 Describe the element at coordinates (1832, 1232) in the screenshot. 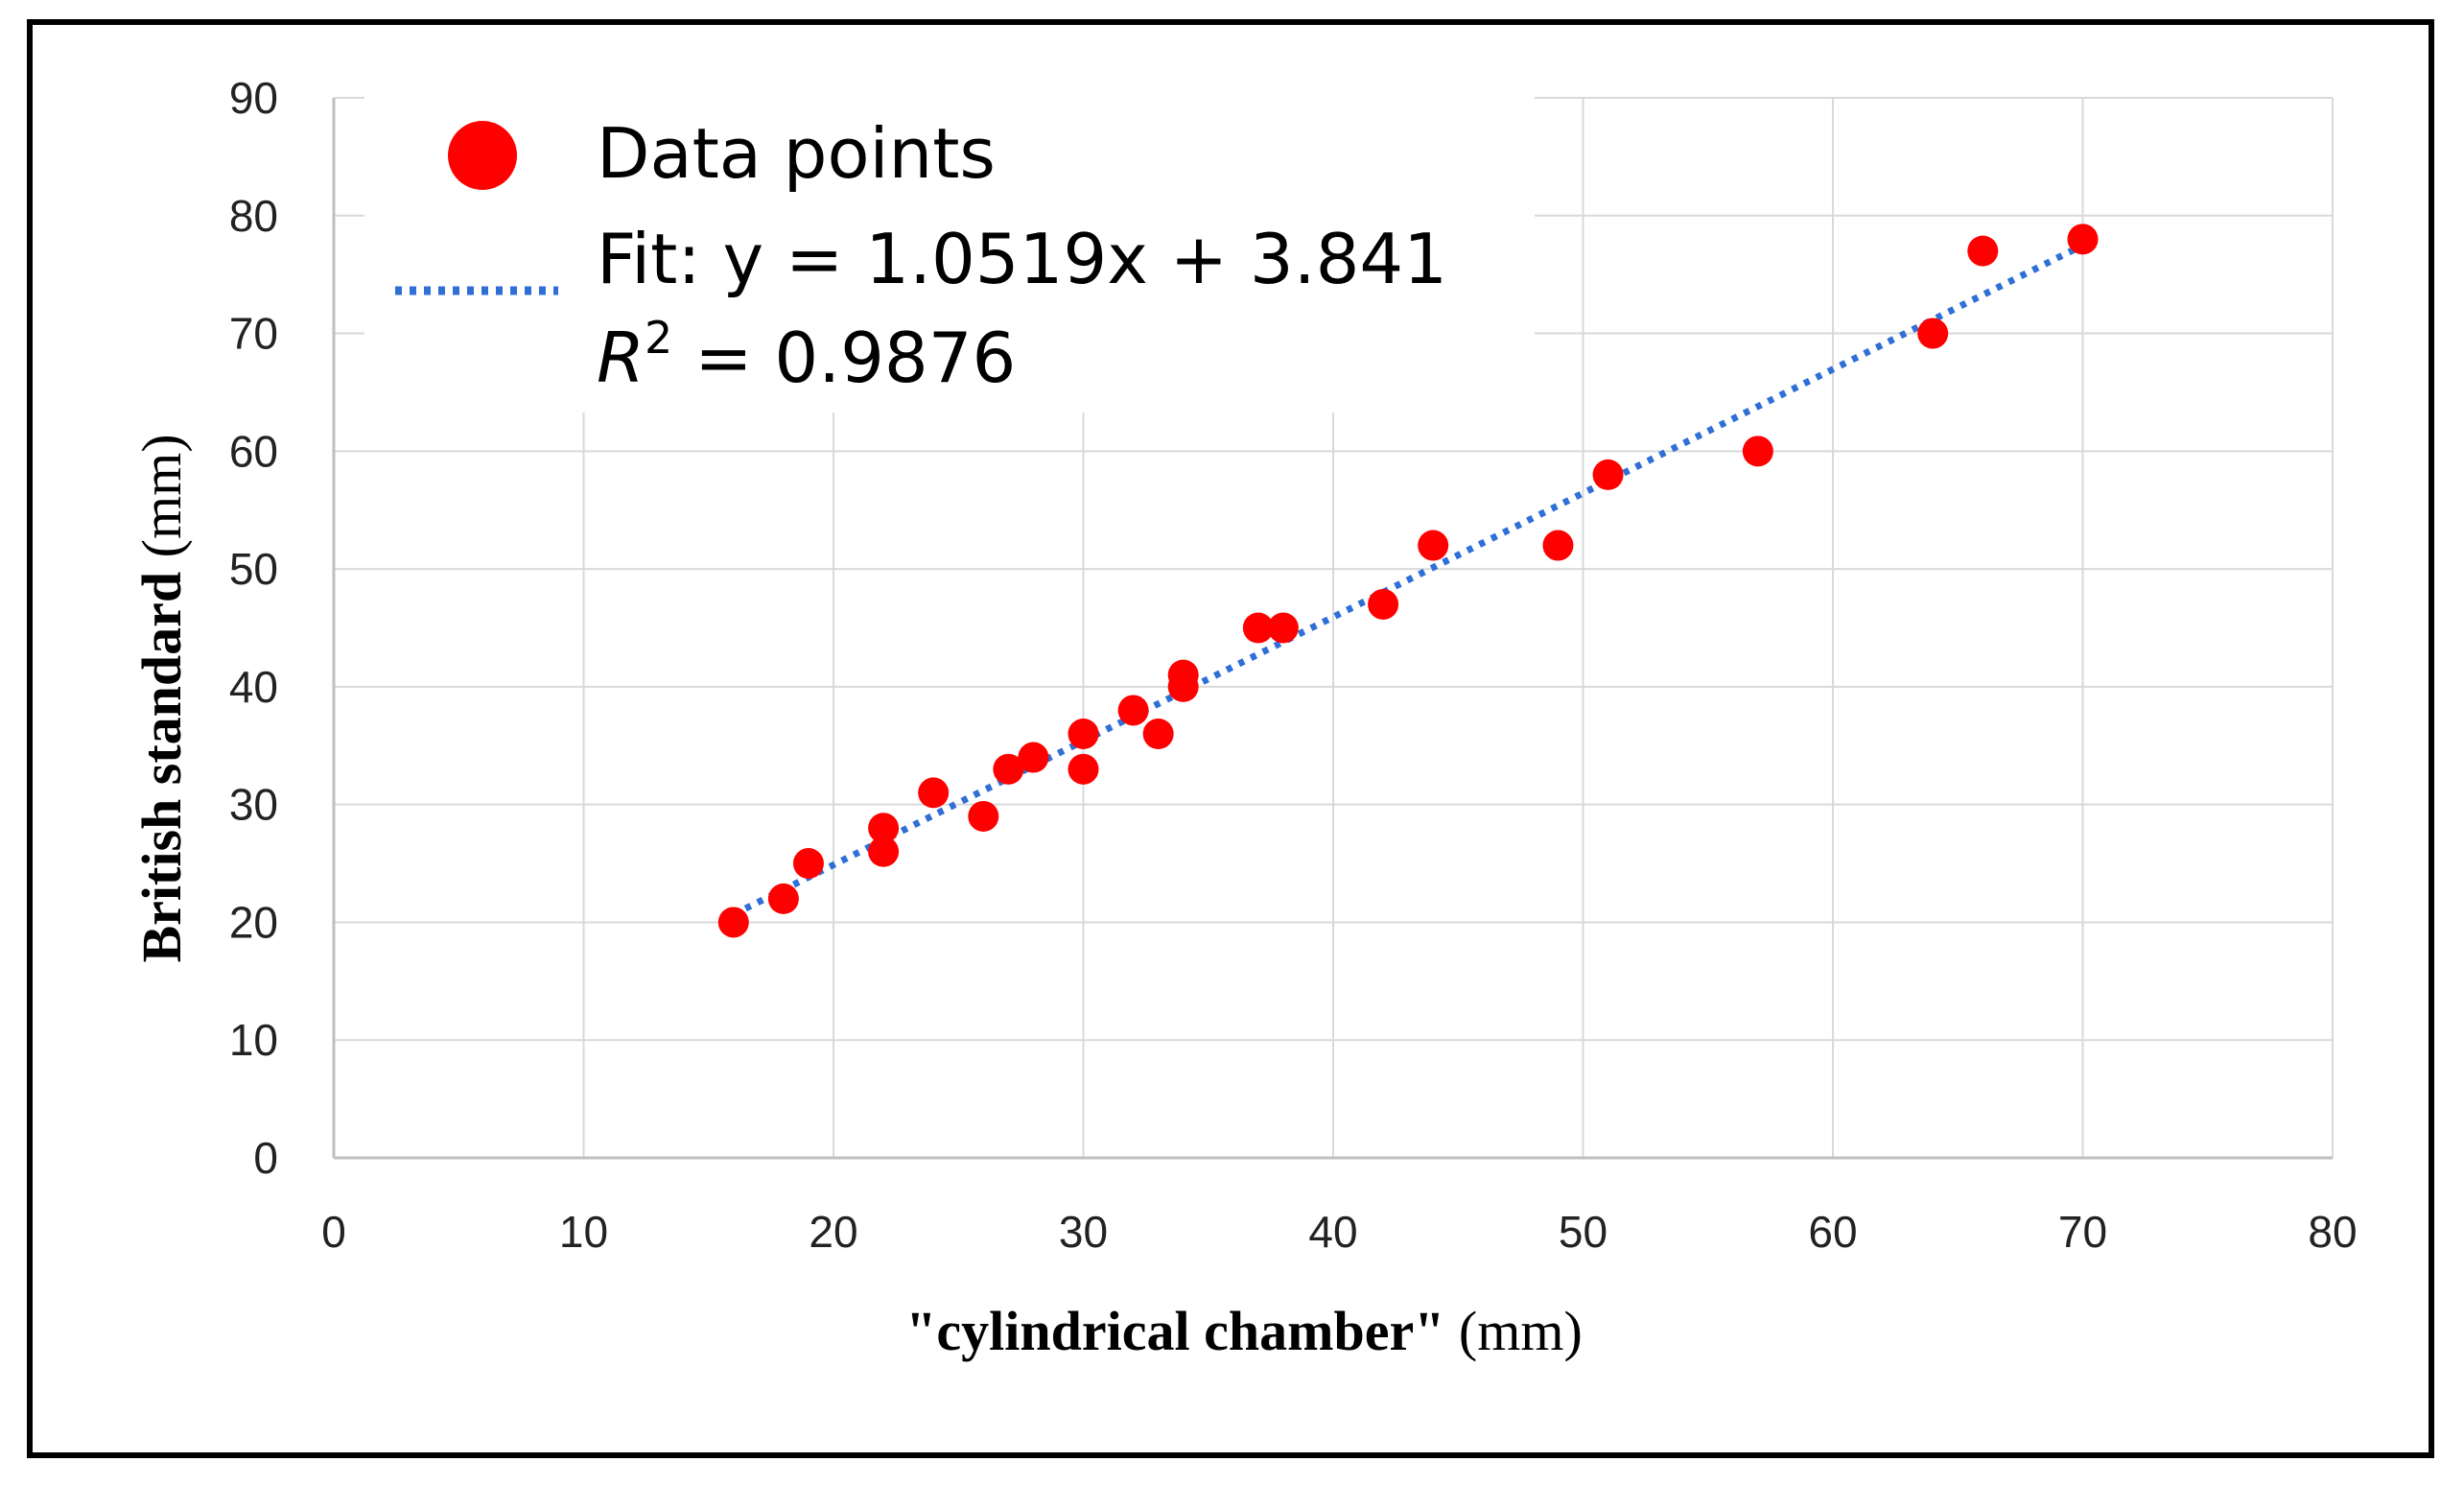

I see `x-tick-label: 60` at that location.